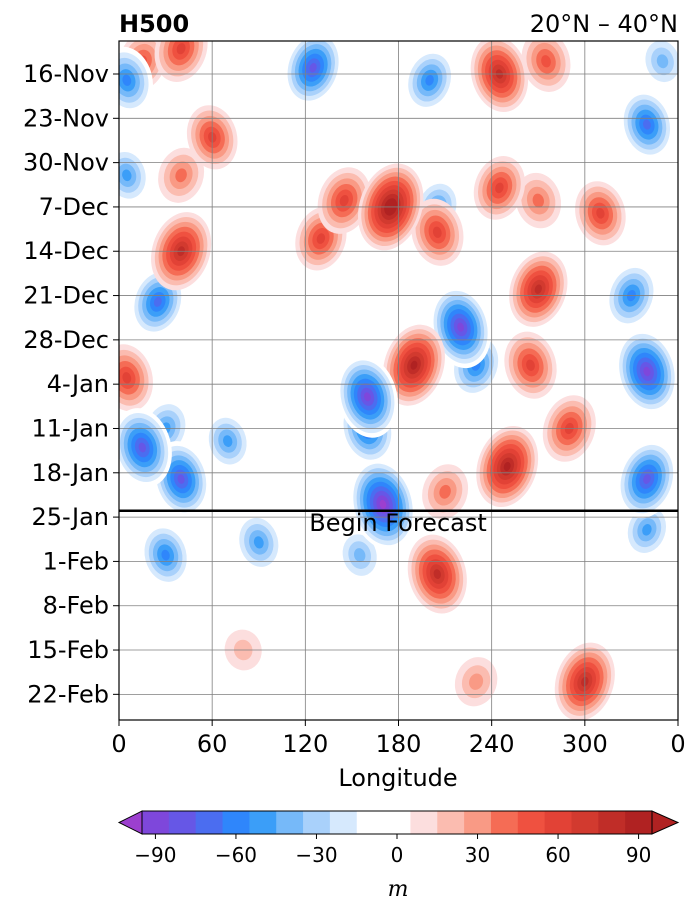  Describe the element at coordinates (397, 855) in the screenshot. I see `colorbar-tick-label: 0` at that location.